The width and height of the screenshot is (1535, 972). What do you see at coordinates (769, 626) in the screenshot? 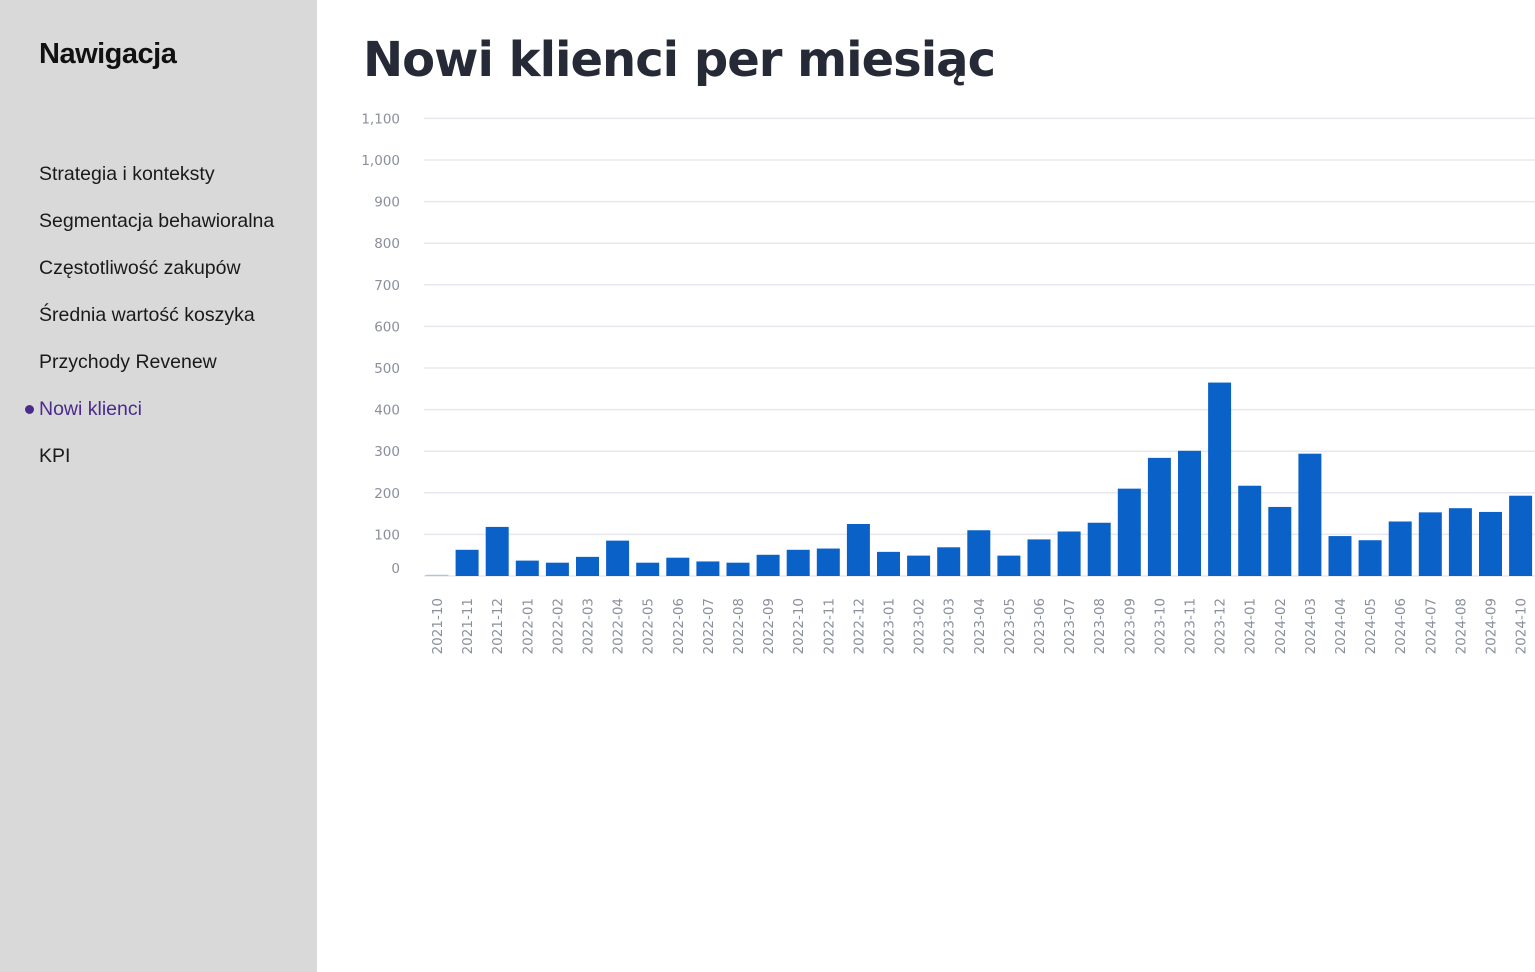
I see `x-tick-label: 2022-09` at bounding box center [769, 626].